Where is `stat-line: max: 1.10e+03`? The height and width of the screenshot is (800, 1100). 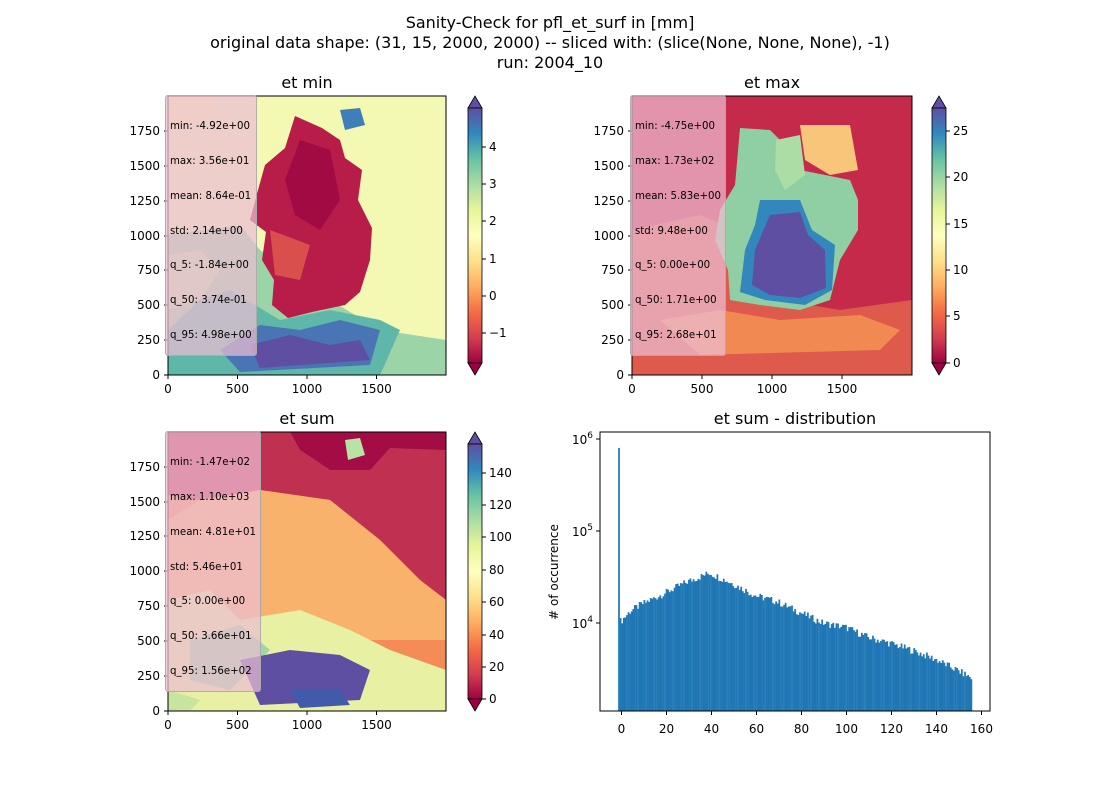 stat-line: max: 1.10e+03 is located at coordinates (210, 497).